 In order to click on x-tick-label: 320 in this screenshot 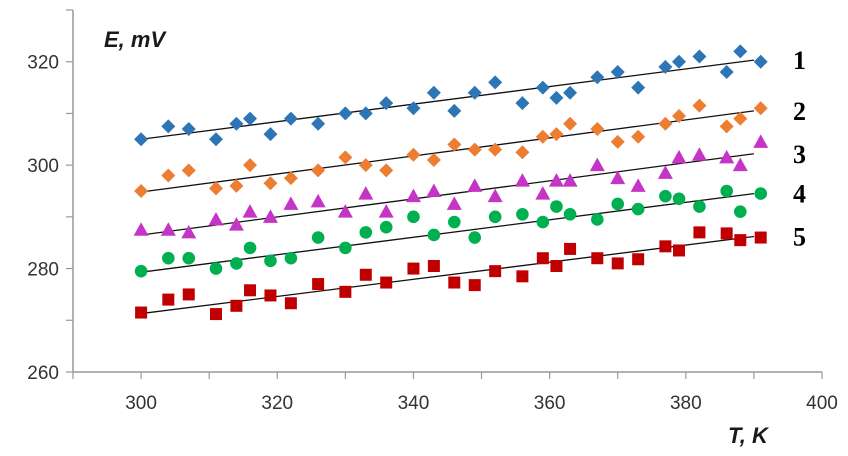, I will do `click(277, 403)`.